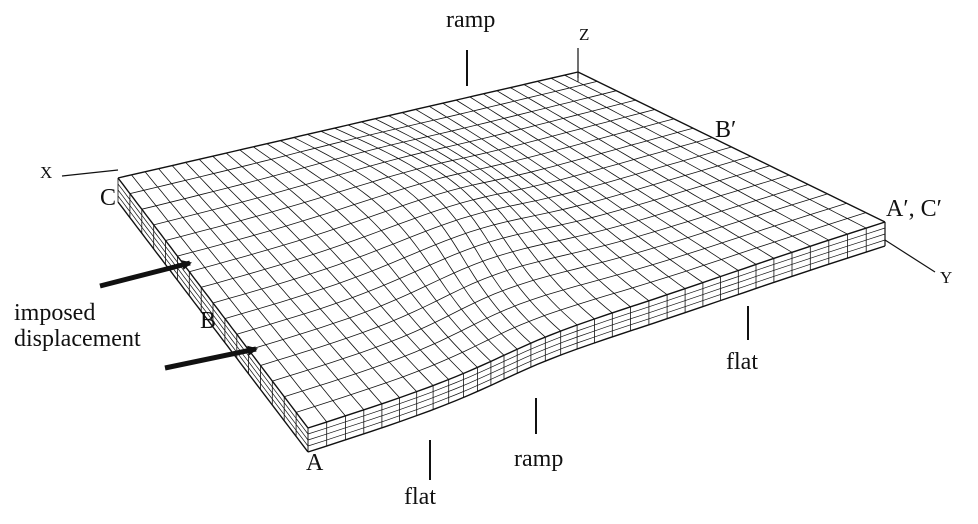 The height and width of the screenshot is (524, 978). Describe the element at coordinates (211, 358) in the screenshot. I see `displacement-arrow-lower` at that location.